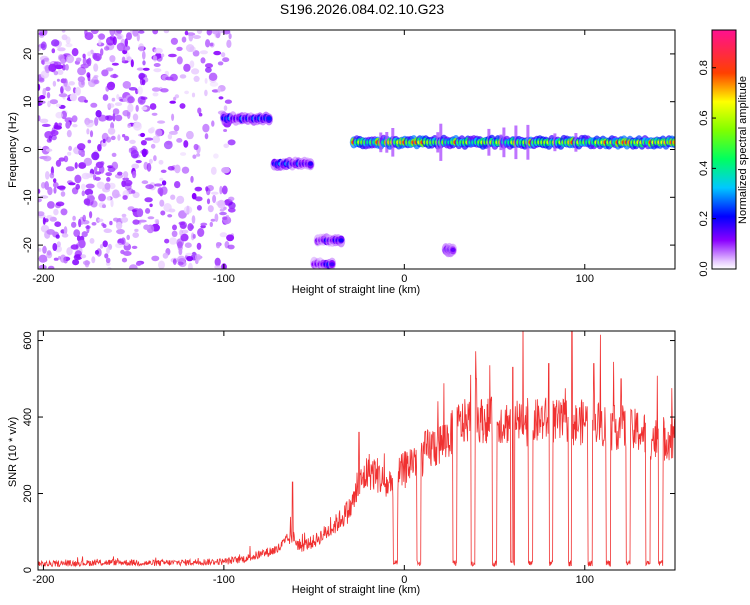 This screenshot has height=605, width=750. I want to click on colorbar-frame, so click(724, 149).